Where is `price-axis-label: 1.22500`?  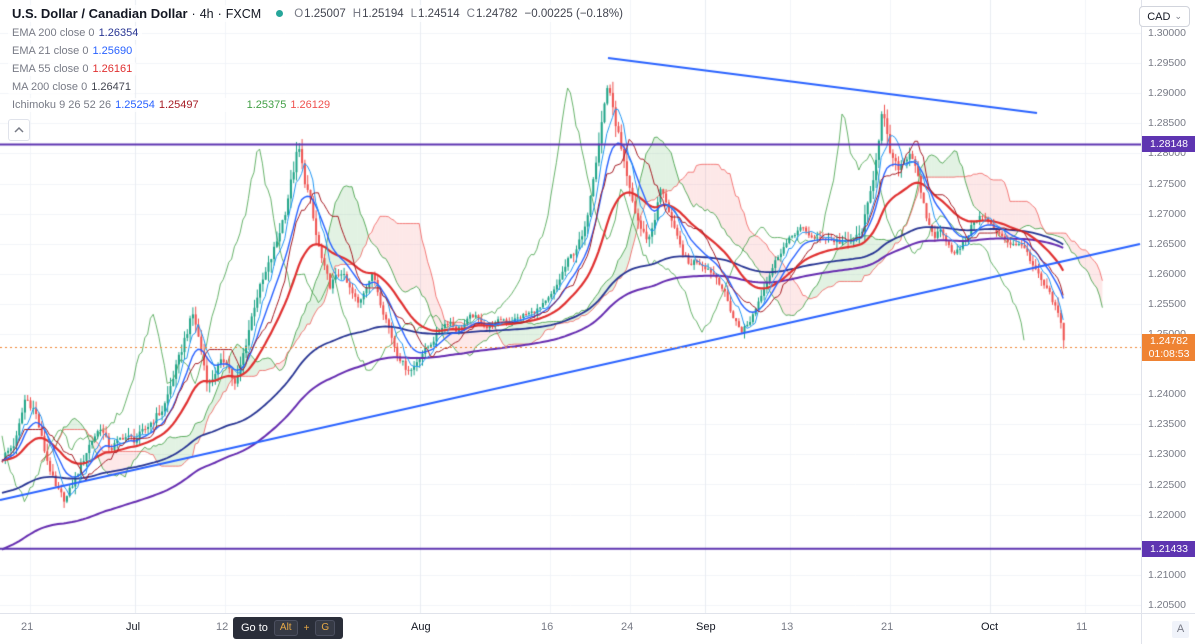
price-axis-label: 1.22500 is located at coordinates (1167, 484).